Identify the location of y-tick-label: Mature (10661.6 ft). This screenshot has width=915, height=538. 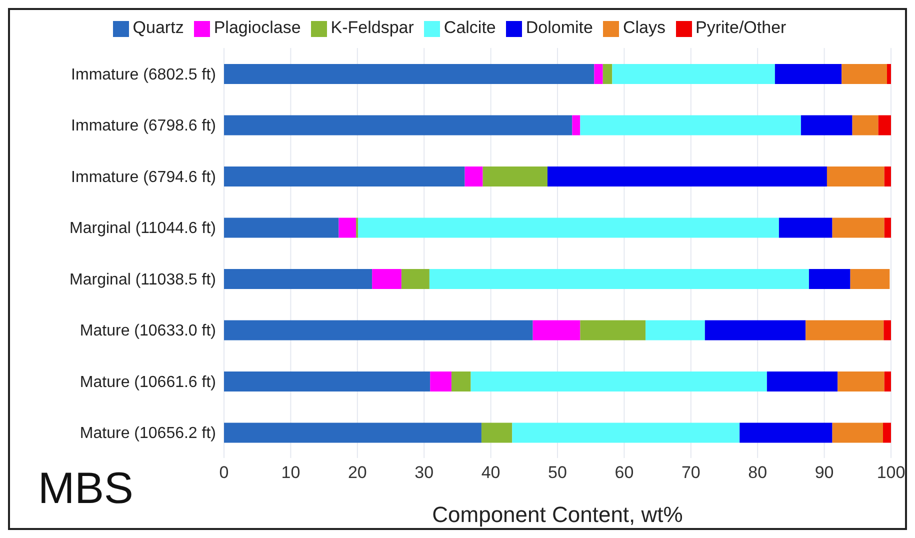
(148, 382).